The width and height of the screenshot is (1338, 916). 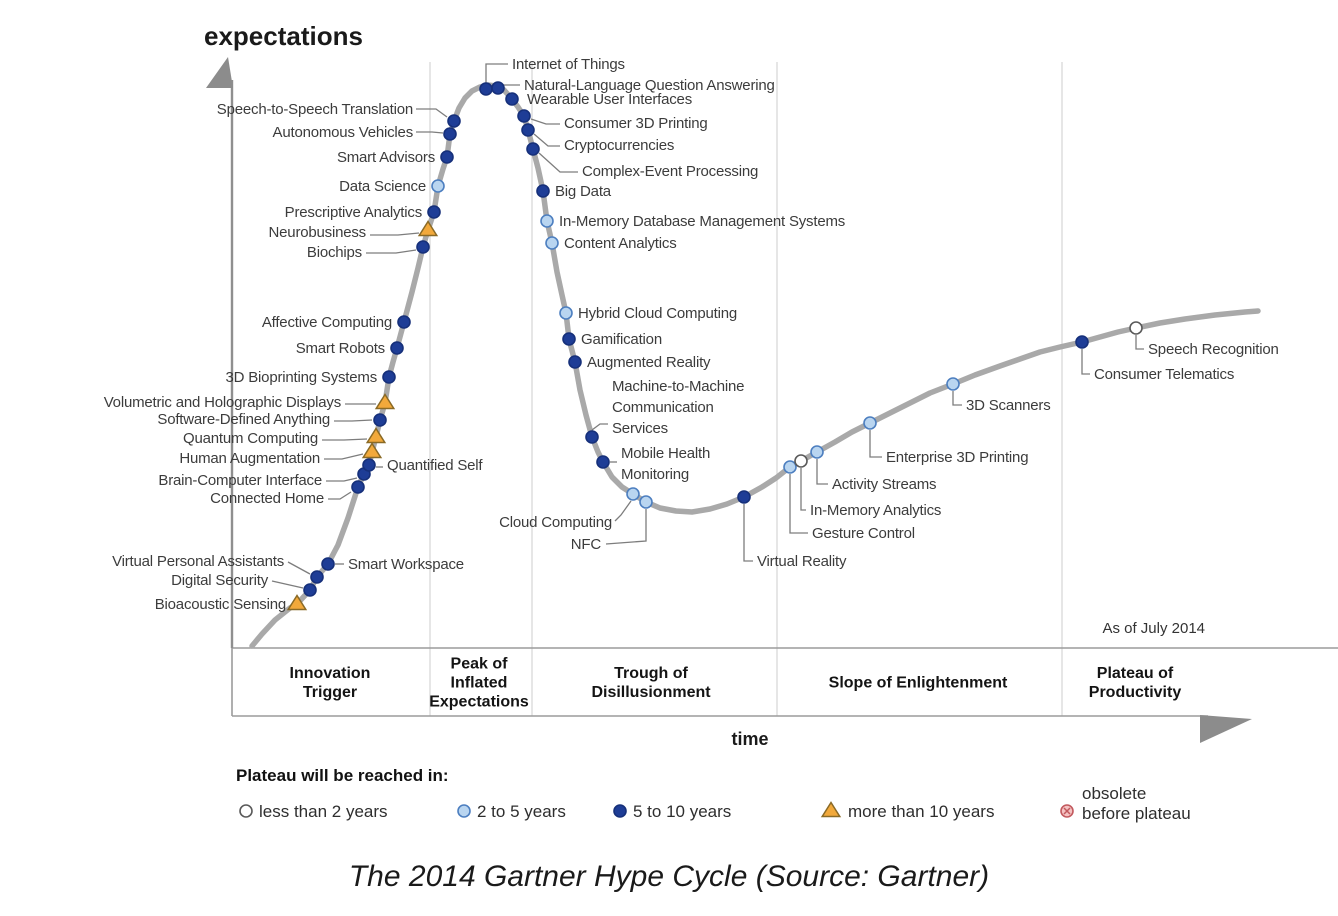 What do you see at coordinates (222, 402) in the screenshot?
I see `label-volumetric-and-holographic-displays: Volumetric and Holographic Displays` at bounding box center [222, 402].